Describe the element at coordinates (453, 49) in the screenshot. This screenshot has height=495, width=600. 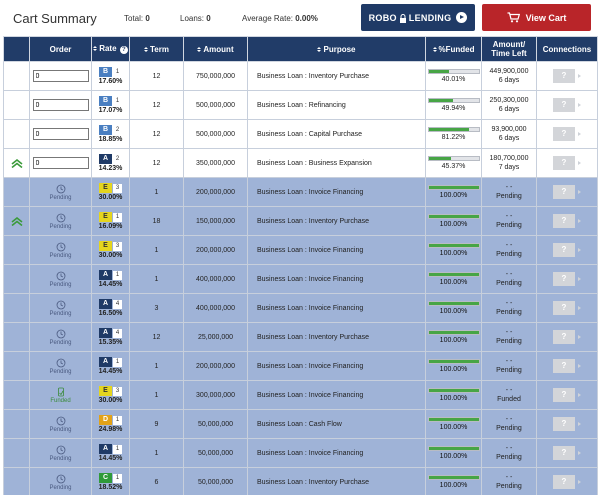
I see `col-header-funded: %Funded` at that location.